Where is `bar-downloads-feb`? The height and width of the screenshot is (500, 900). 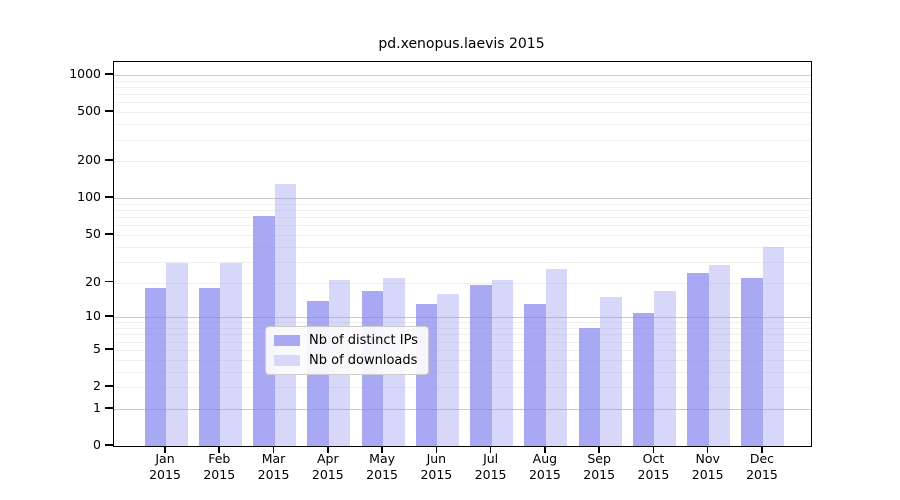 bar-downloads-feb is located at coordinates (231, 354).